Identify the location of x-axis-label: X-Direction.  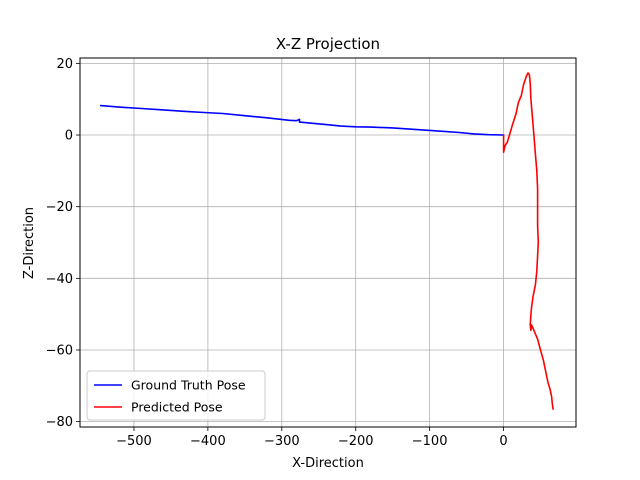
(328, 463).